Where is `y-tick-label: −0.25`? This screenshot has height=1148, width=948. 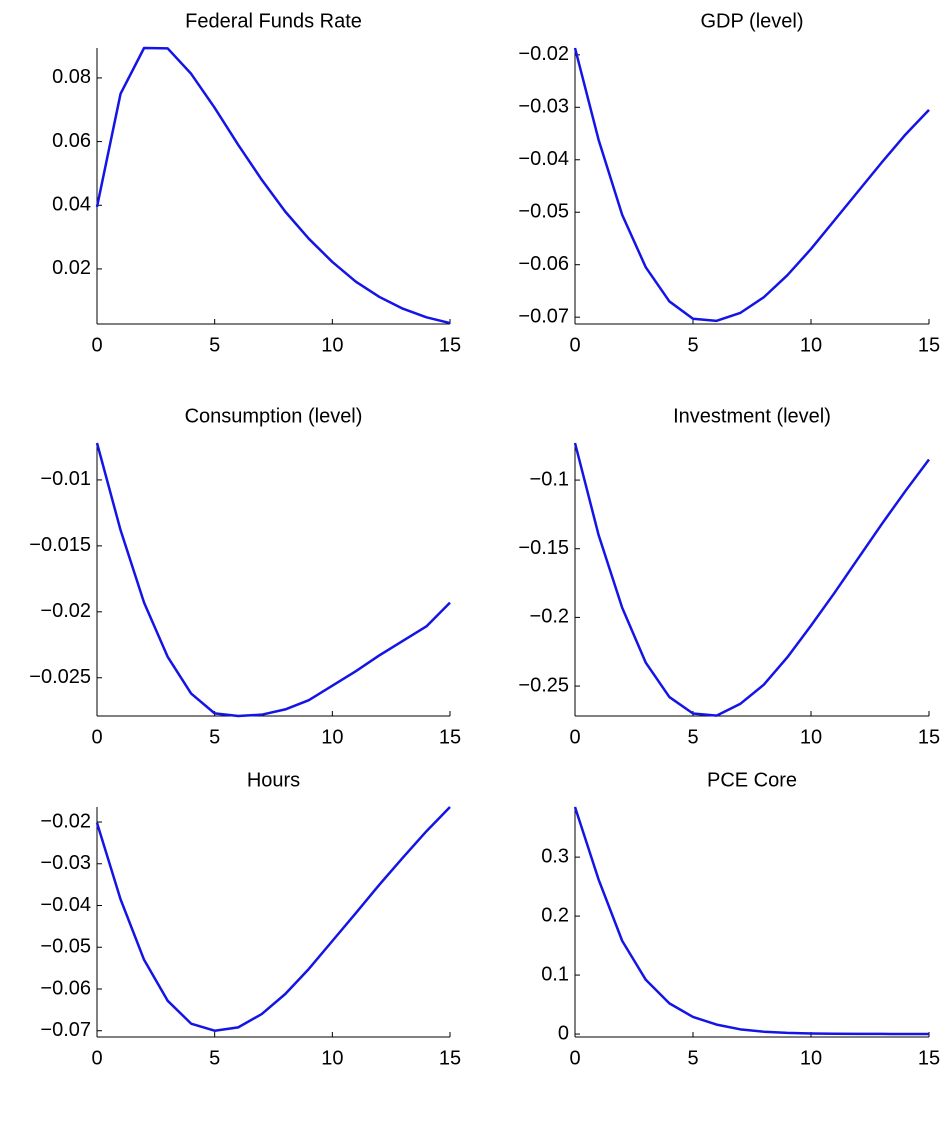 y-tick-label: −0.25 is located at coordinates (543, 685).